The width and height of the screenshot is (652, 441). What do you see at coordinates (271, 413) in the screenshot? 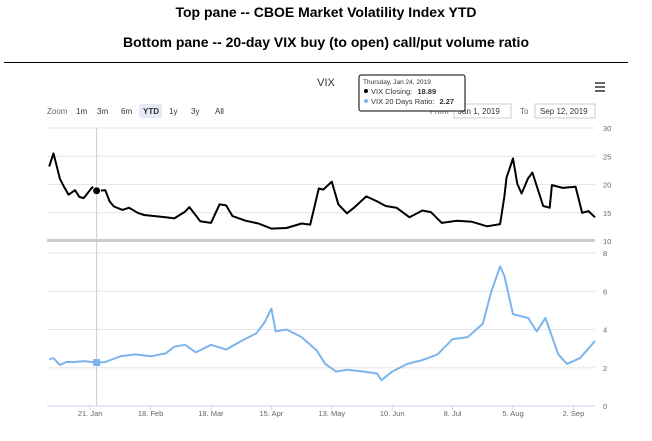
I see `x-tick-label: 15. Apr` at bounding box center [271, 413].